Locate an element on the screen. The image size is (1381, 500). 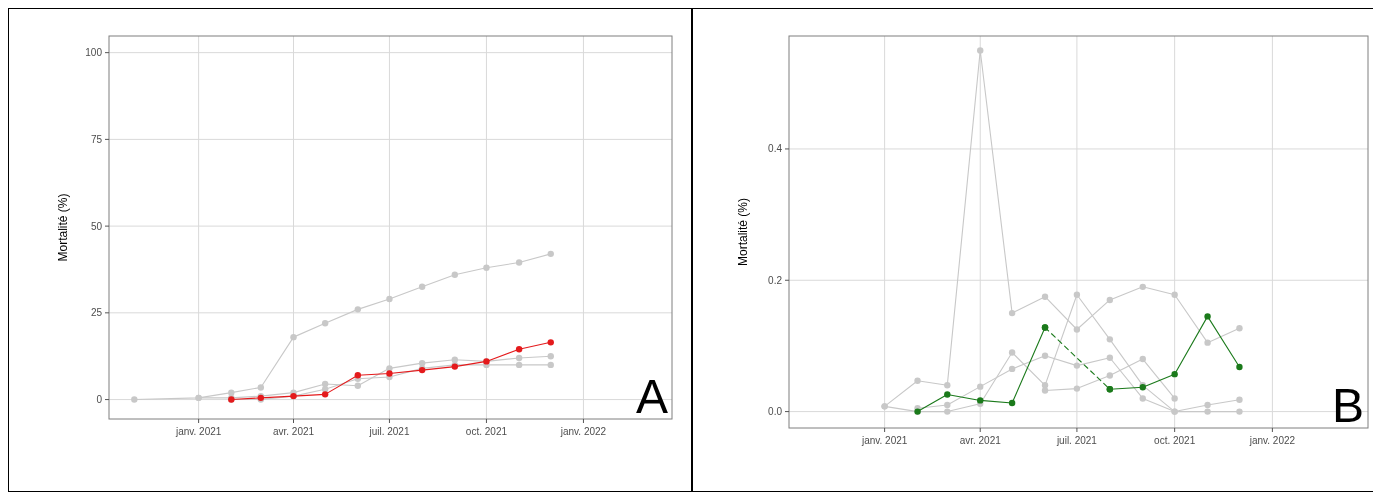
y-tick-label: 0.0 is located at coordinates (775, 412).